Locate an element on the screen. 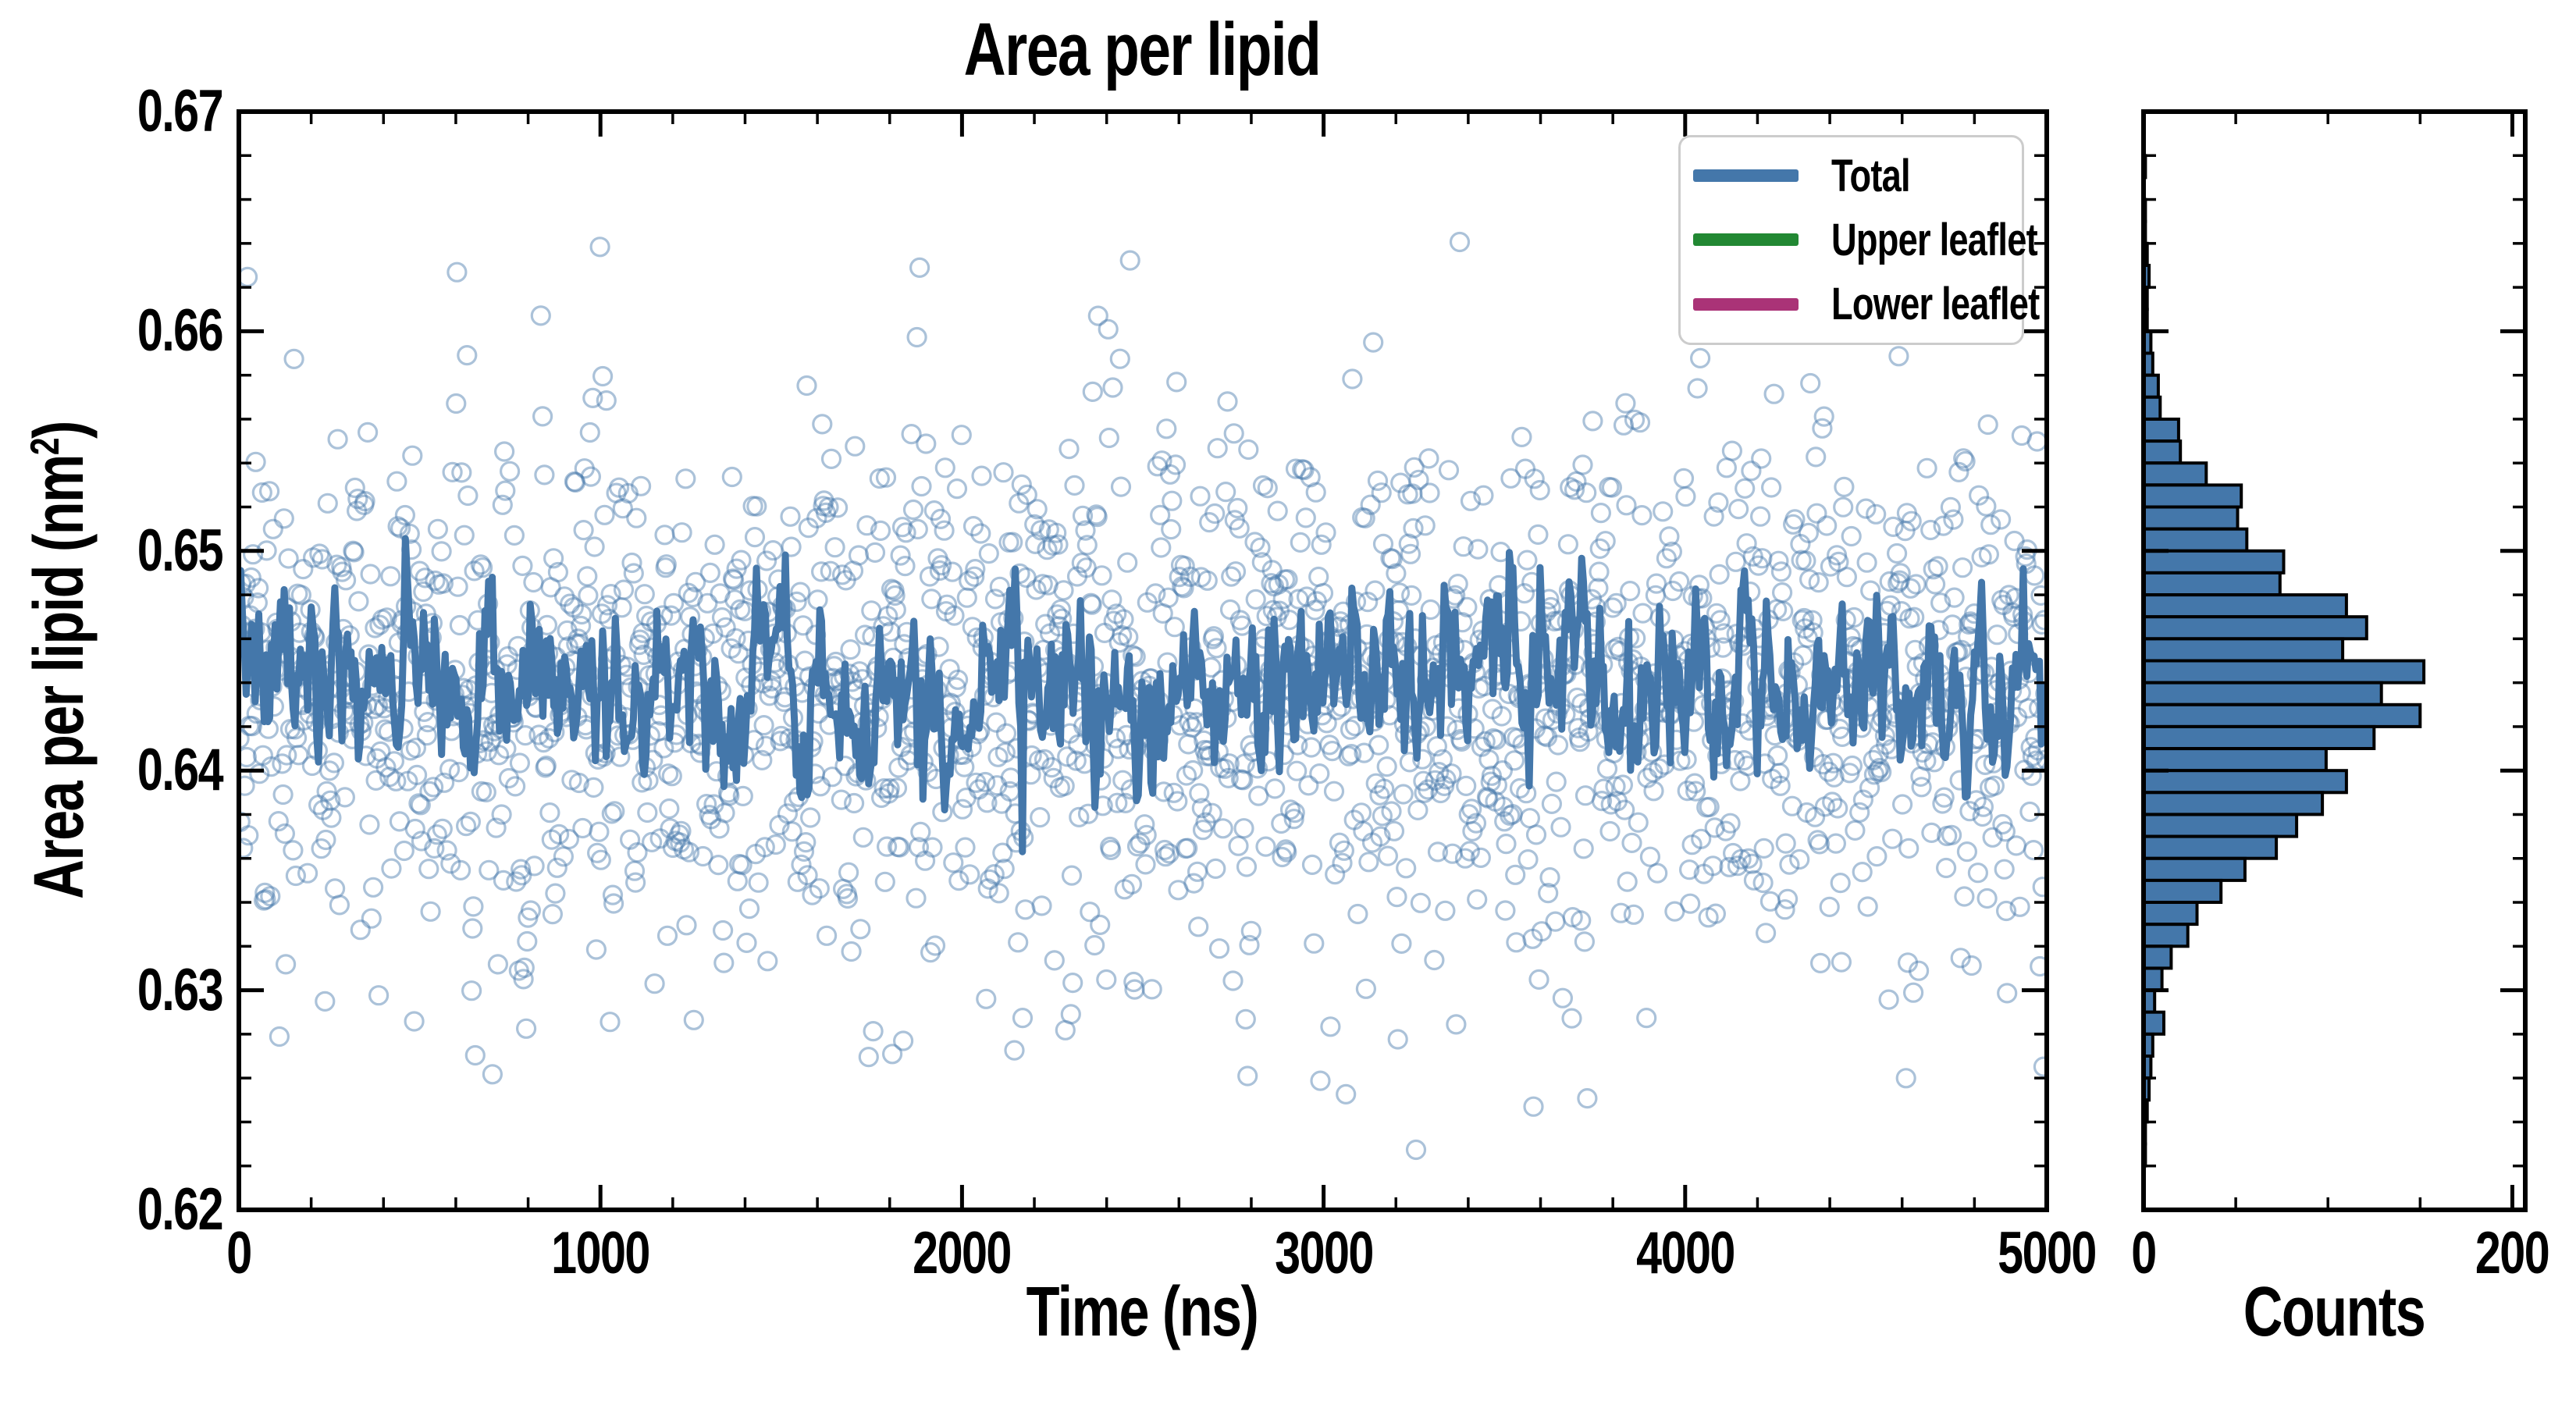  legend-entry-upper-leaflet: Upper leaflet is located at coordinates (1865, 240).